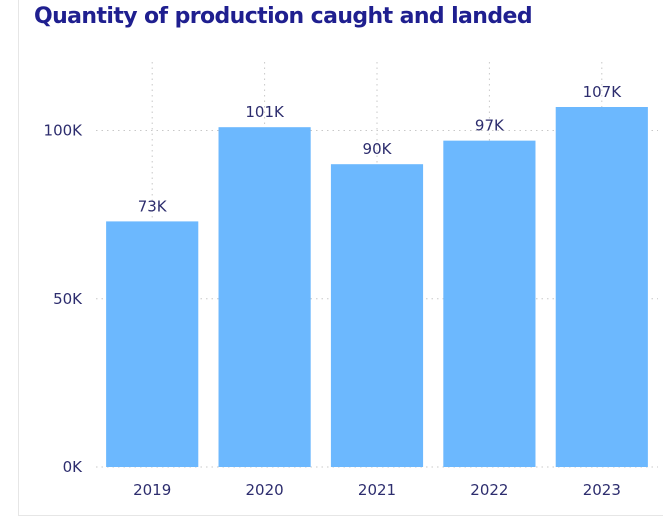 This screenshot has width=664, height=517. I want to click on x-axis-ticks: 2019 2020 2021 2022 2023, so click(377, 490).